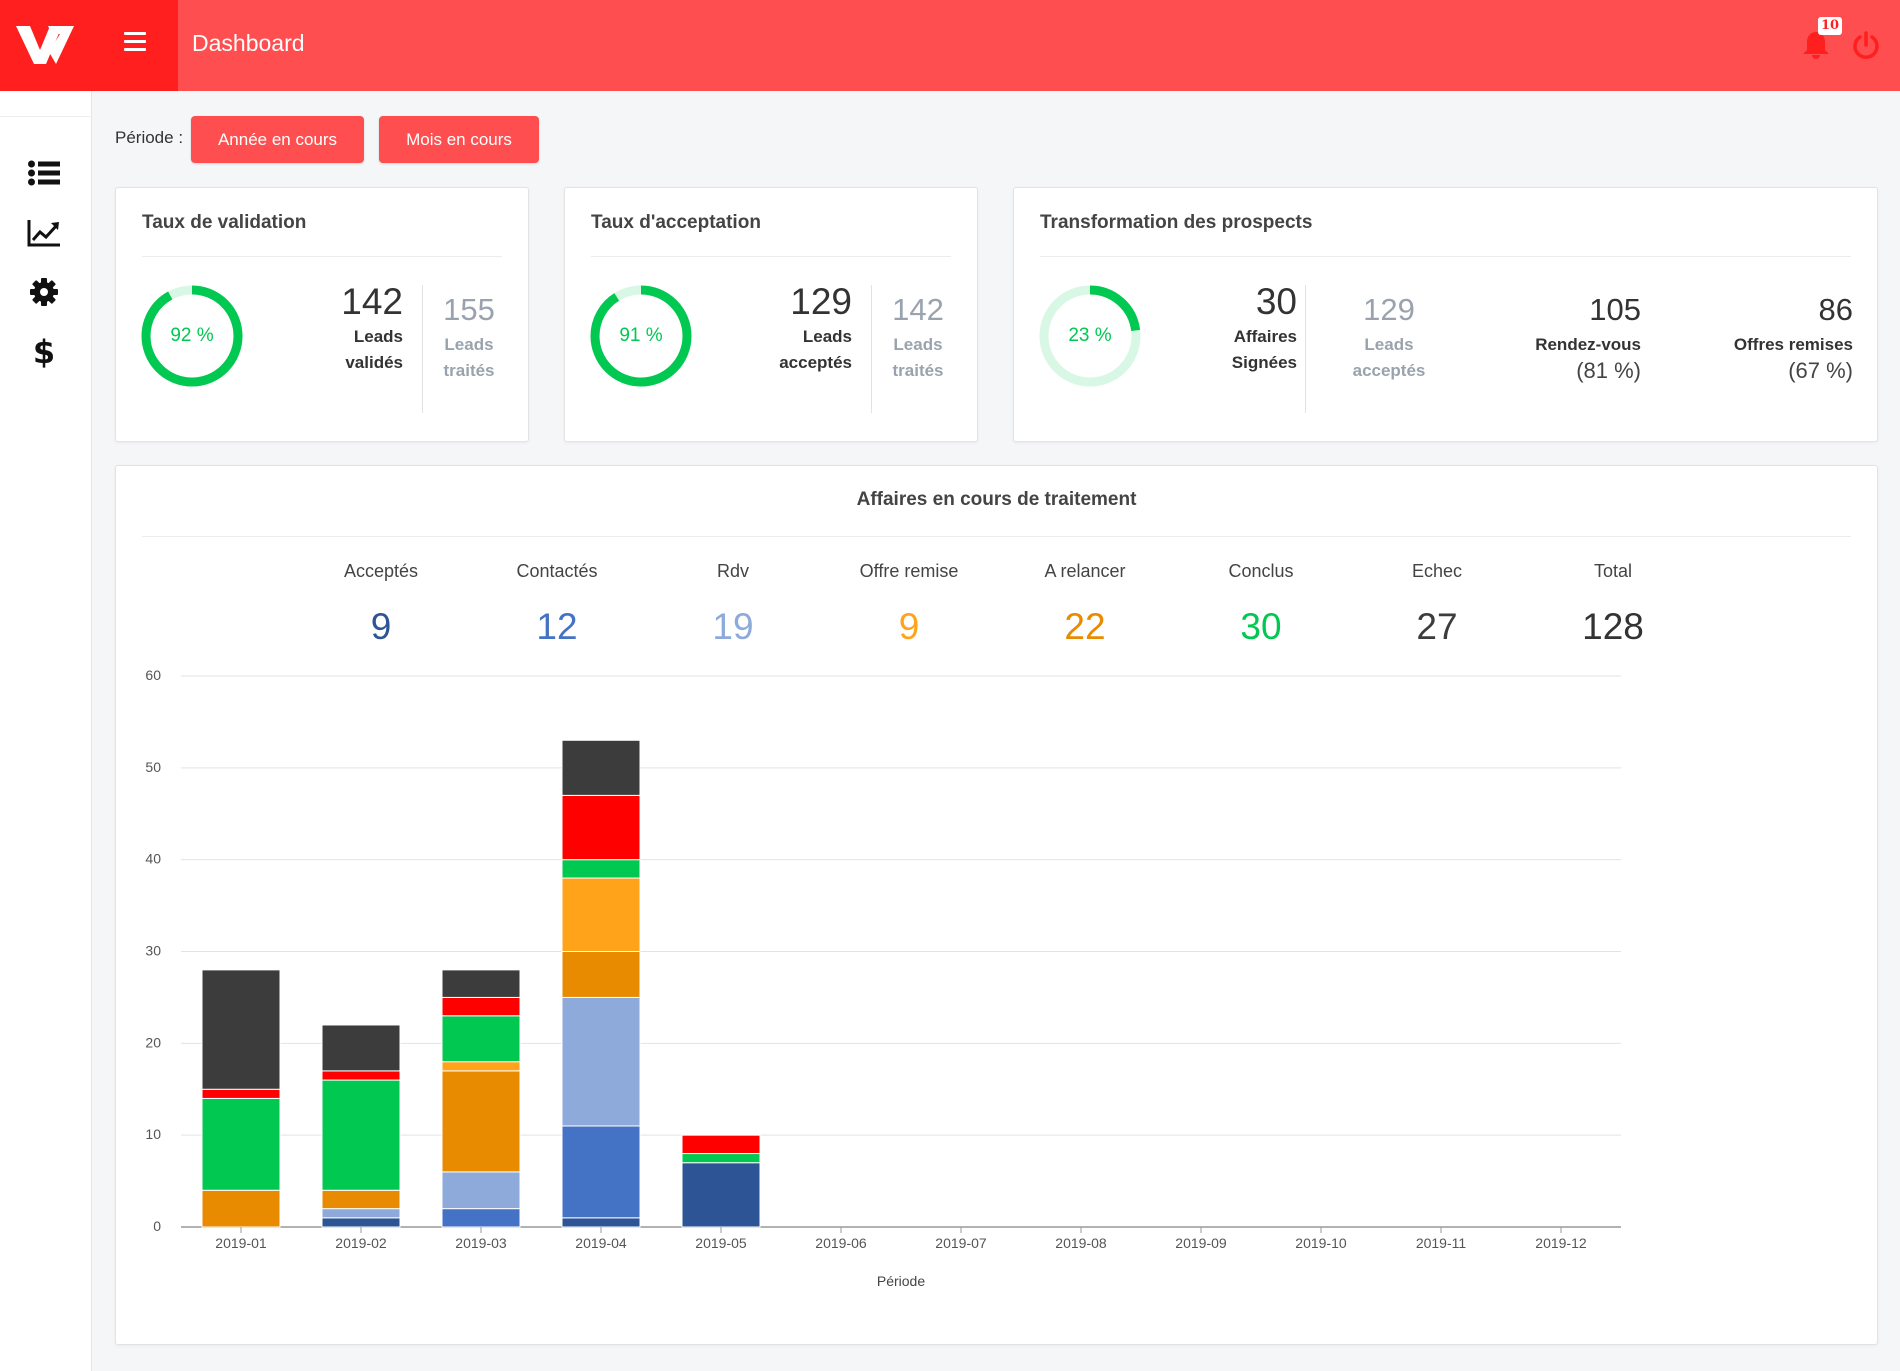 The height and width of the screenshot is (1371, 1900). Describe the element at coordinates (1261, 571) in the screenshot. I see `summary-label: Conclus` at that location.